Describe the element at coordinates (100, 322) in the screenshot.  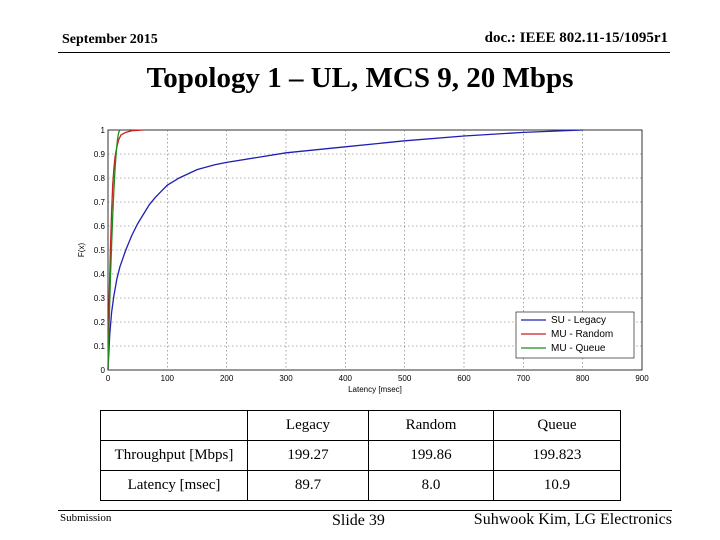
I see `y-tick-label: 0.2` at that location.